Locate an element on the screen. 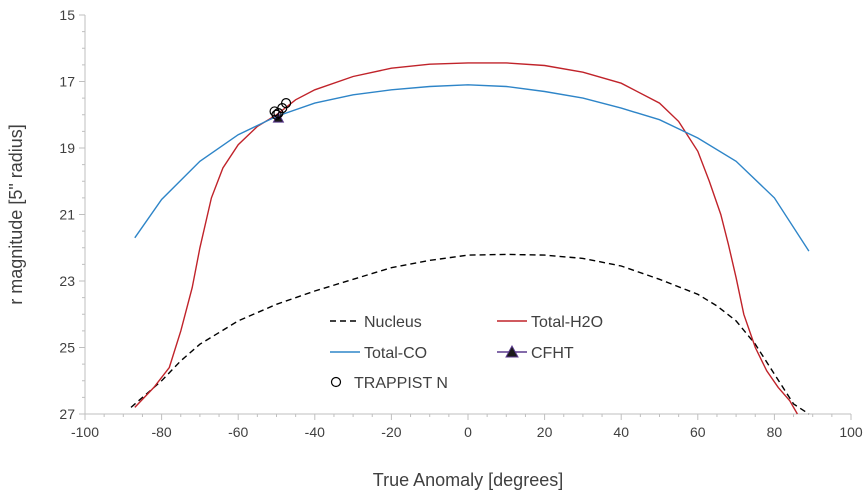 This screenshot has height=491, width=867. legend: Nucleus Total-H2O Total-CO CFHT TRAPPIST N is located at coordinates (466, 353).